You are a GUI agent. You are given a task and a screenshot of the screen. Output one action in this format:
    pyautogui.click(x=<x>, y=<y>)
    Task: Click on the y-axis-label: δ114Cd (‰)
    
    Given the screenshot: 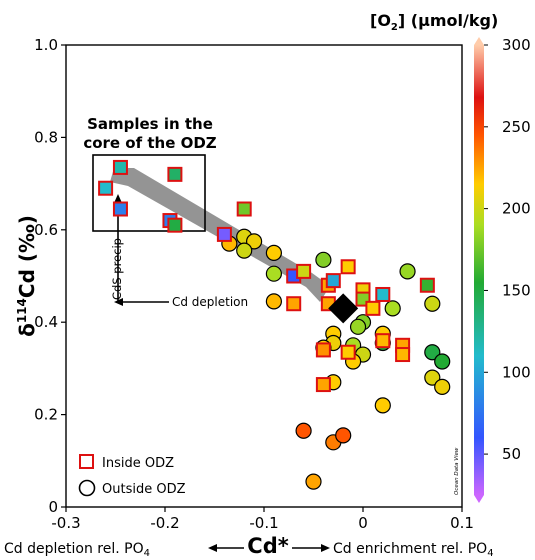 What is the action you would take?
    pyautogui.click(x=27, y=276)
    